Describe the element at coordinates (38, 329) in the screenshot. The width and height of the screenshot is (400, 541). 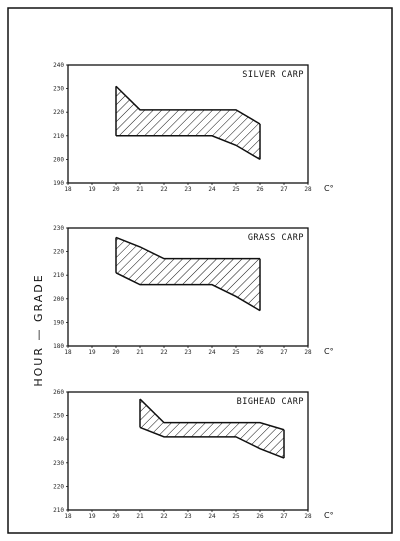
I see `y-axis-label: HOUR — GRADE` at that location.